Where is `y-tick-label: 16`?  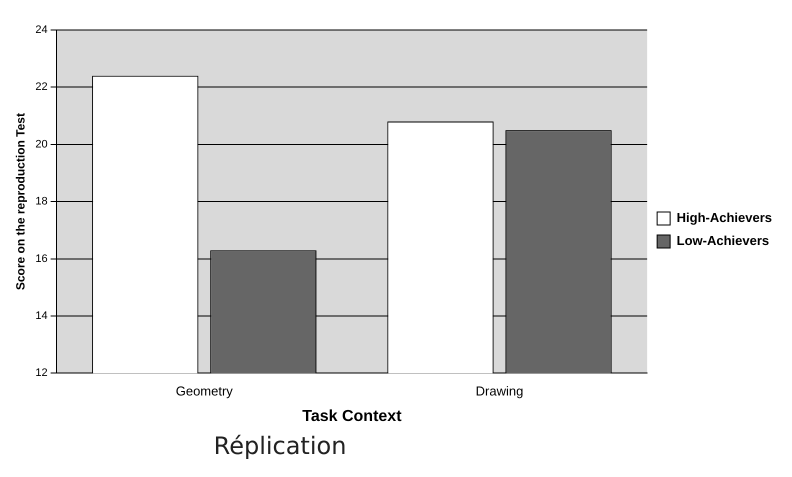
y-tick-label: 16 is located at coordinates (41, 258).